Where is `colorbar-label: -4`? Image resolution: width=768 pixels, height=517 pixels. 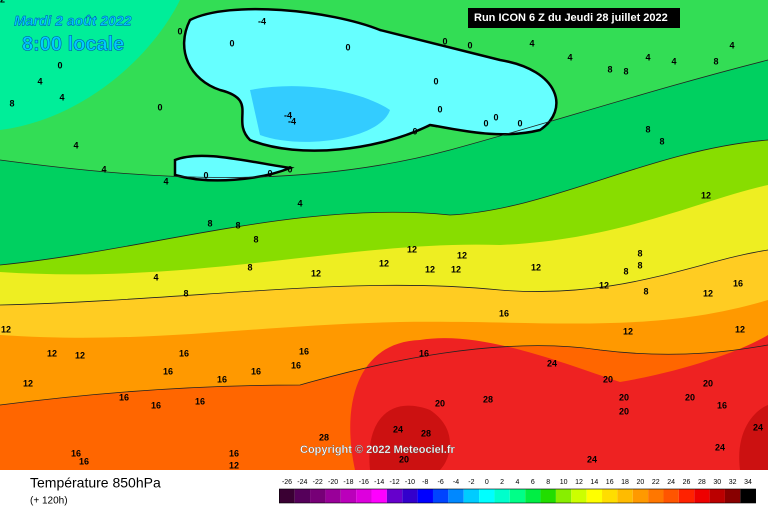
colorbar-label: -4 is located at coordinates (456, 482).